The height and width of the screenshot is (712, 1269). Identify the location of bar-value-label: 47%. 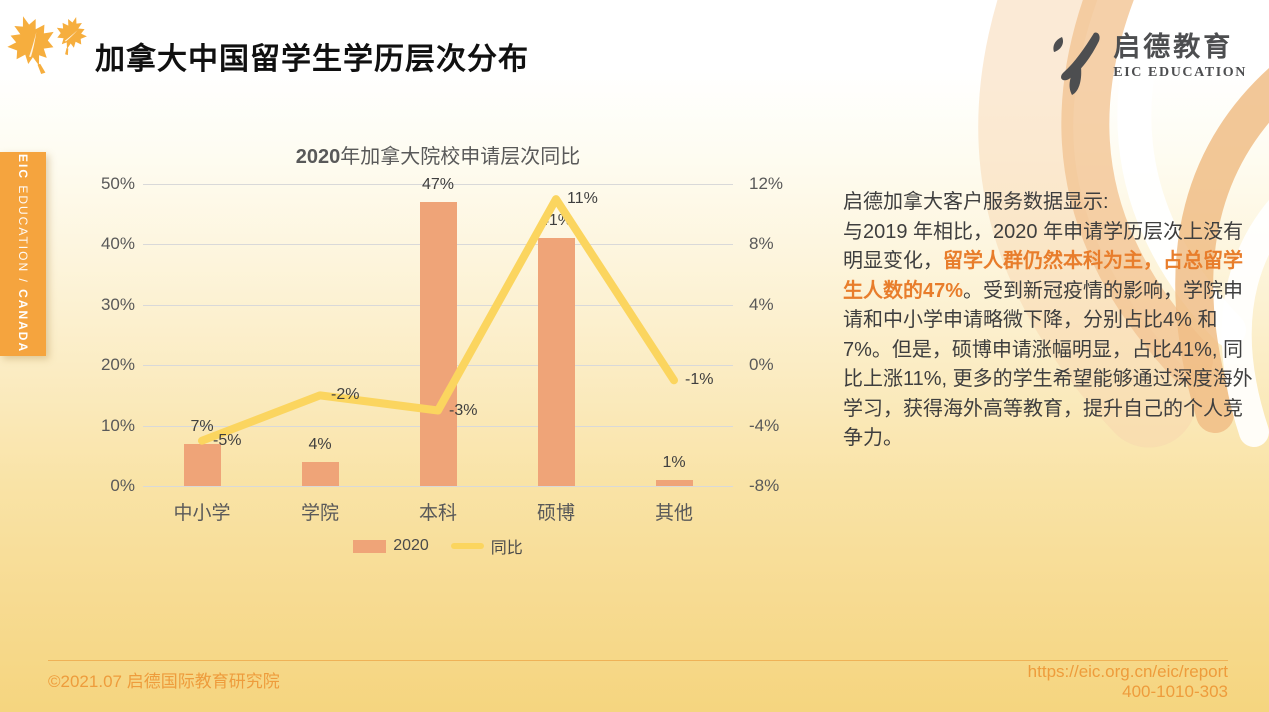
(438, 185).